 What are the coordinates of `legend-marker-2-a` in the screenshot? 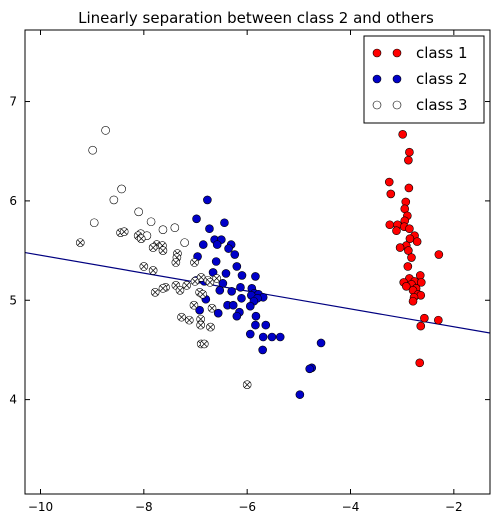 It's located at (377, 79).